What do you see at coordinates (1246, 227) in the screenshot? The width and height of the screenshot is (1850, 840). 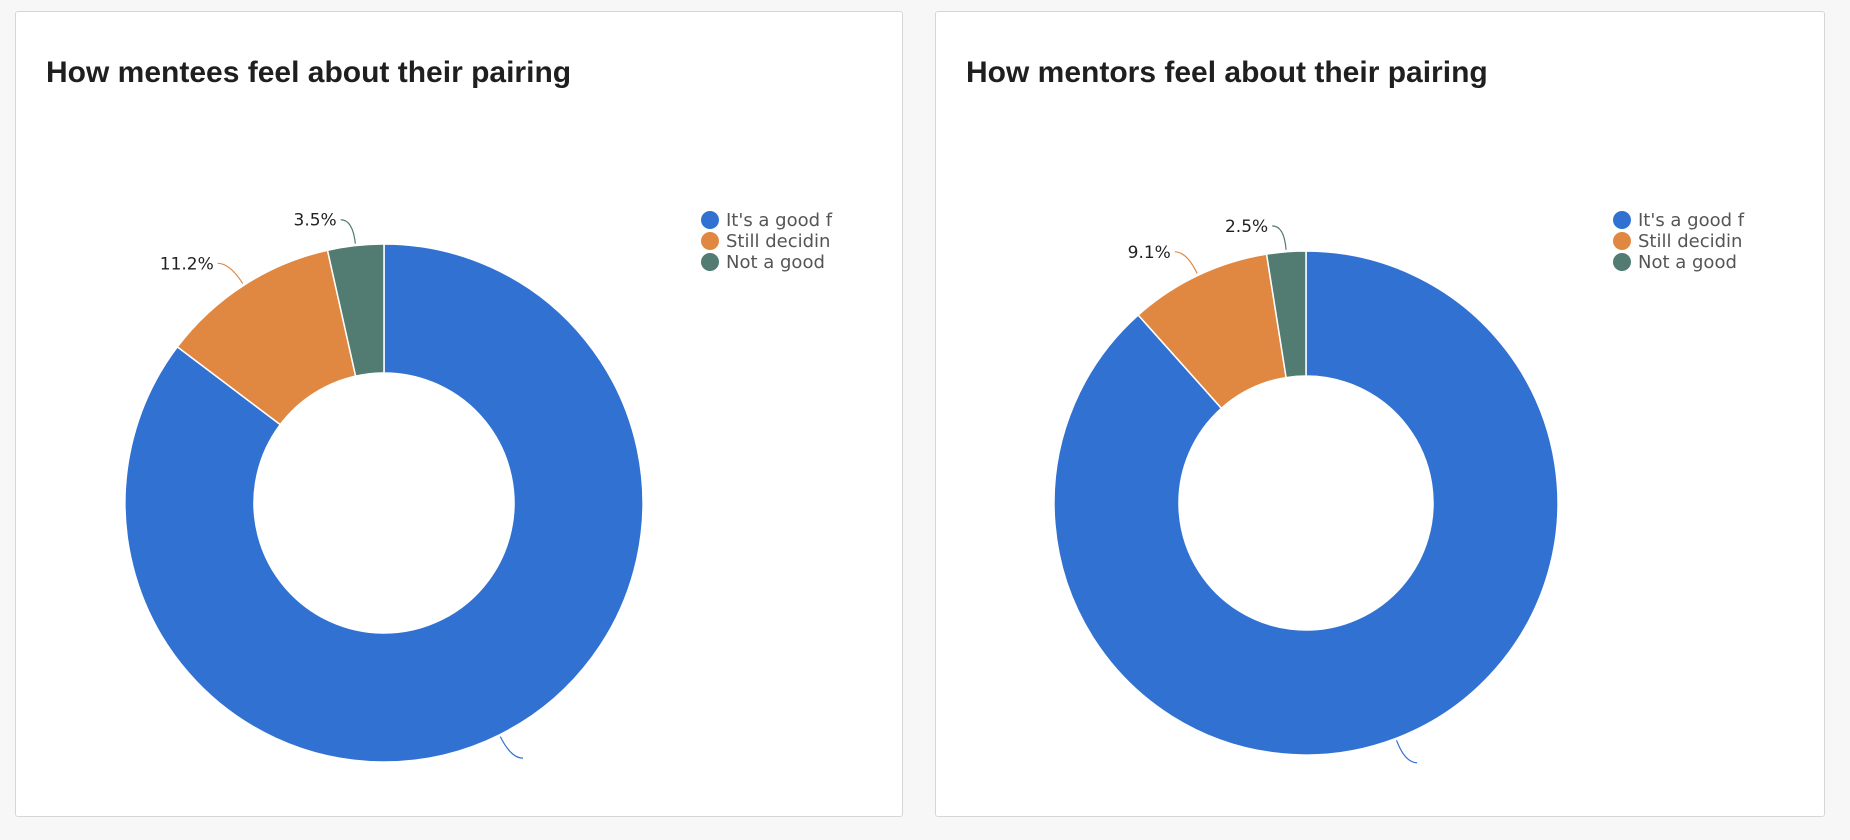 I see `data-label-not-a-good: 2.5%` at bounding box center [1246, 227].